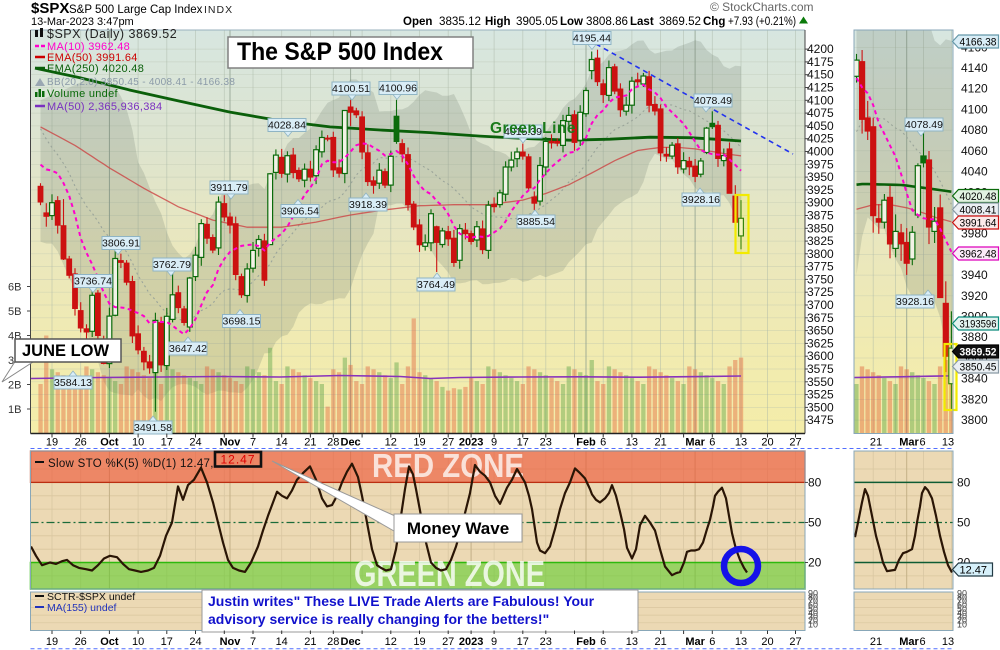 The width and height of the screenshot is (1000, 650). What do you see at coordinates (136, 10) in the screenshot?
I see `svg-text: S&P 500 Large Cap Index` at bounding box center [136, 10].